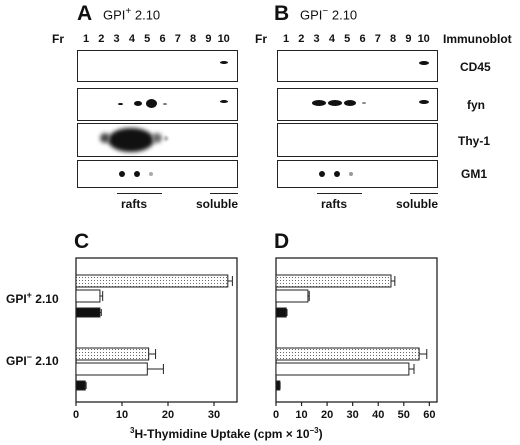 The width and height of the screenshot is (520, 445). Describe the element at coordinates (261, 39) in the screenshot. I see `fraction-label-b: Fr` at that location.